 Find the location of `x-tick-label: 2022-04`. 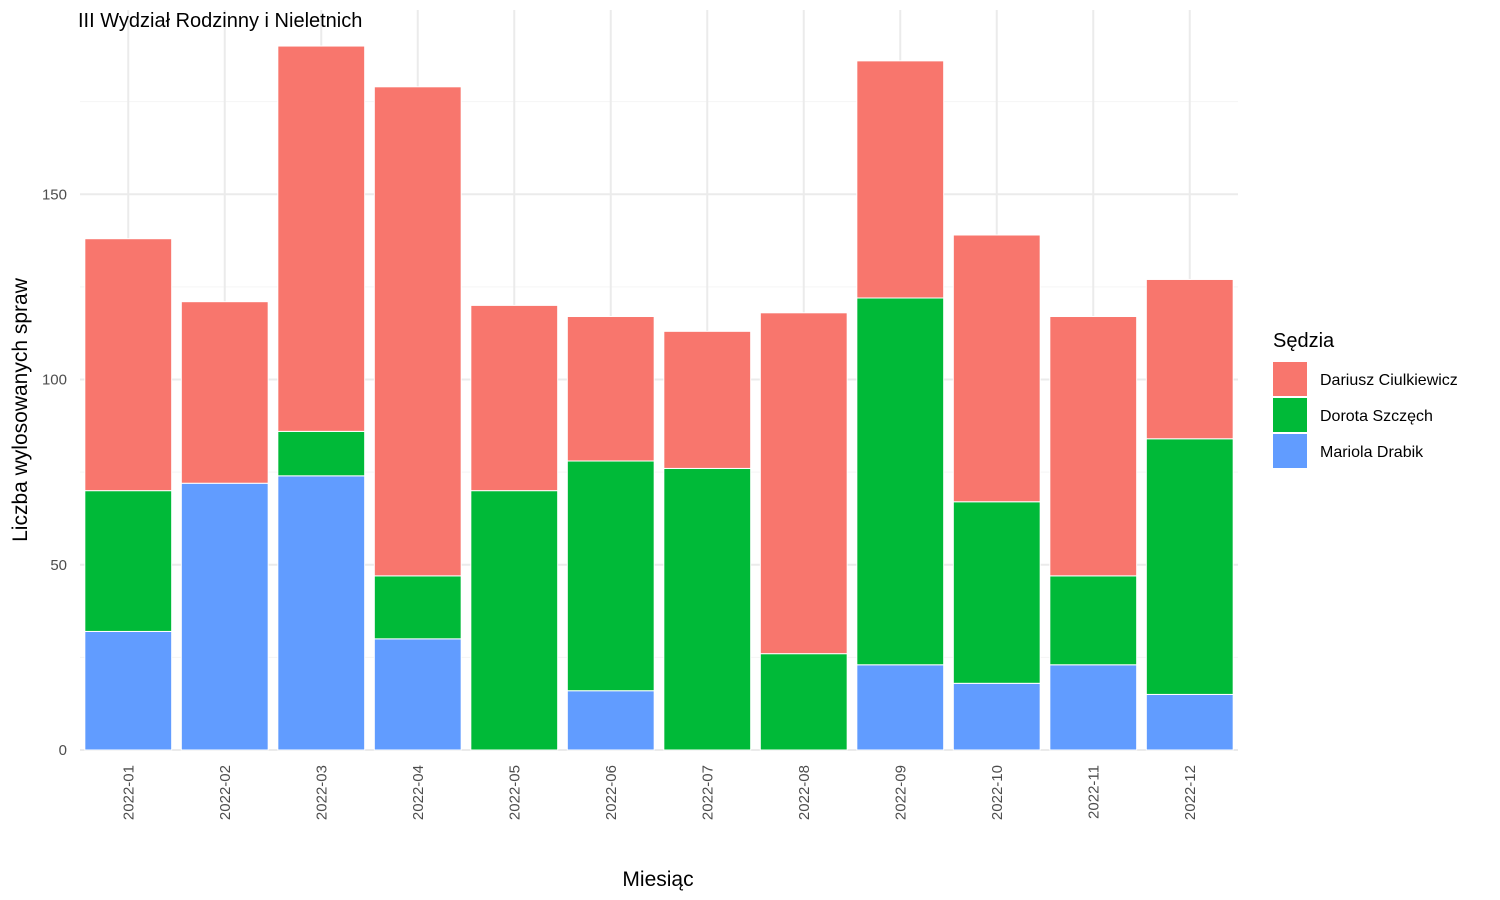

x-tick-label: 2022-04 is located at coordinates (418, 792).